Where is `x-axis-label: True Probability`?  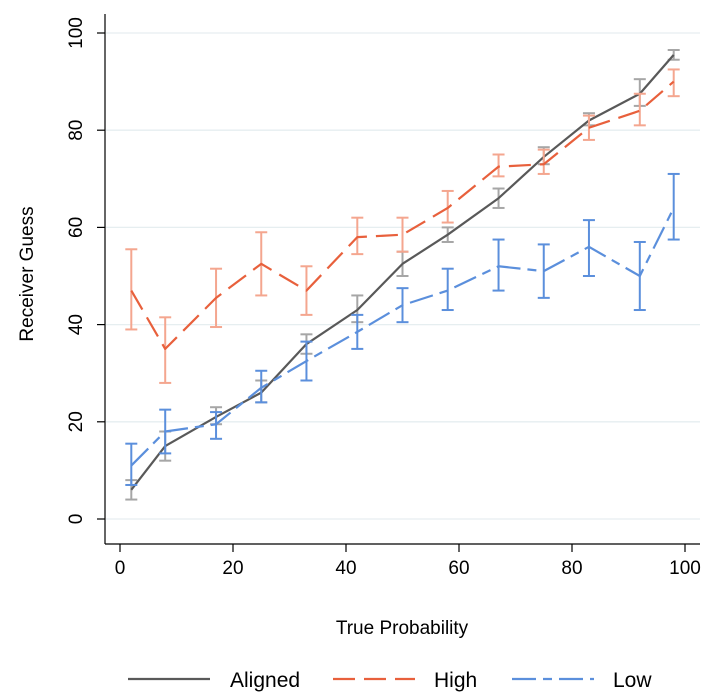
x-axis-label: True Probability is located at coordinates (402, 628).